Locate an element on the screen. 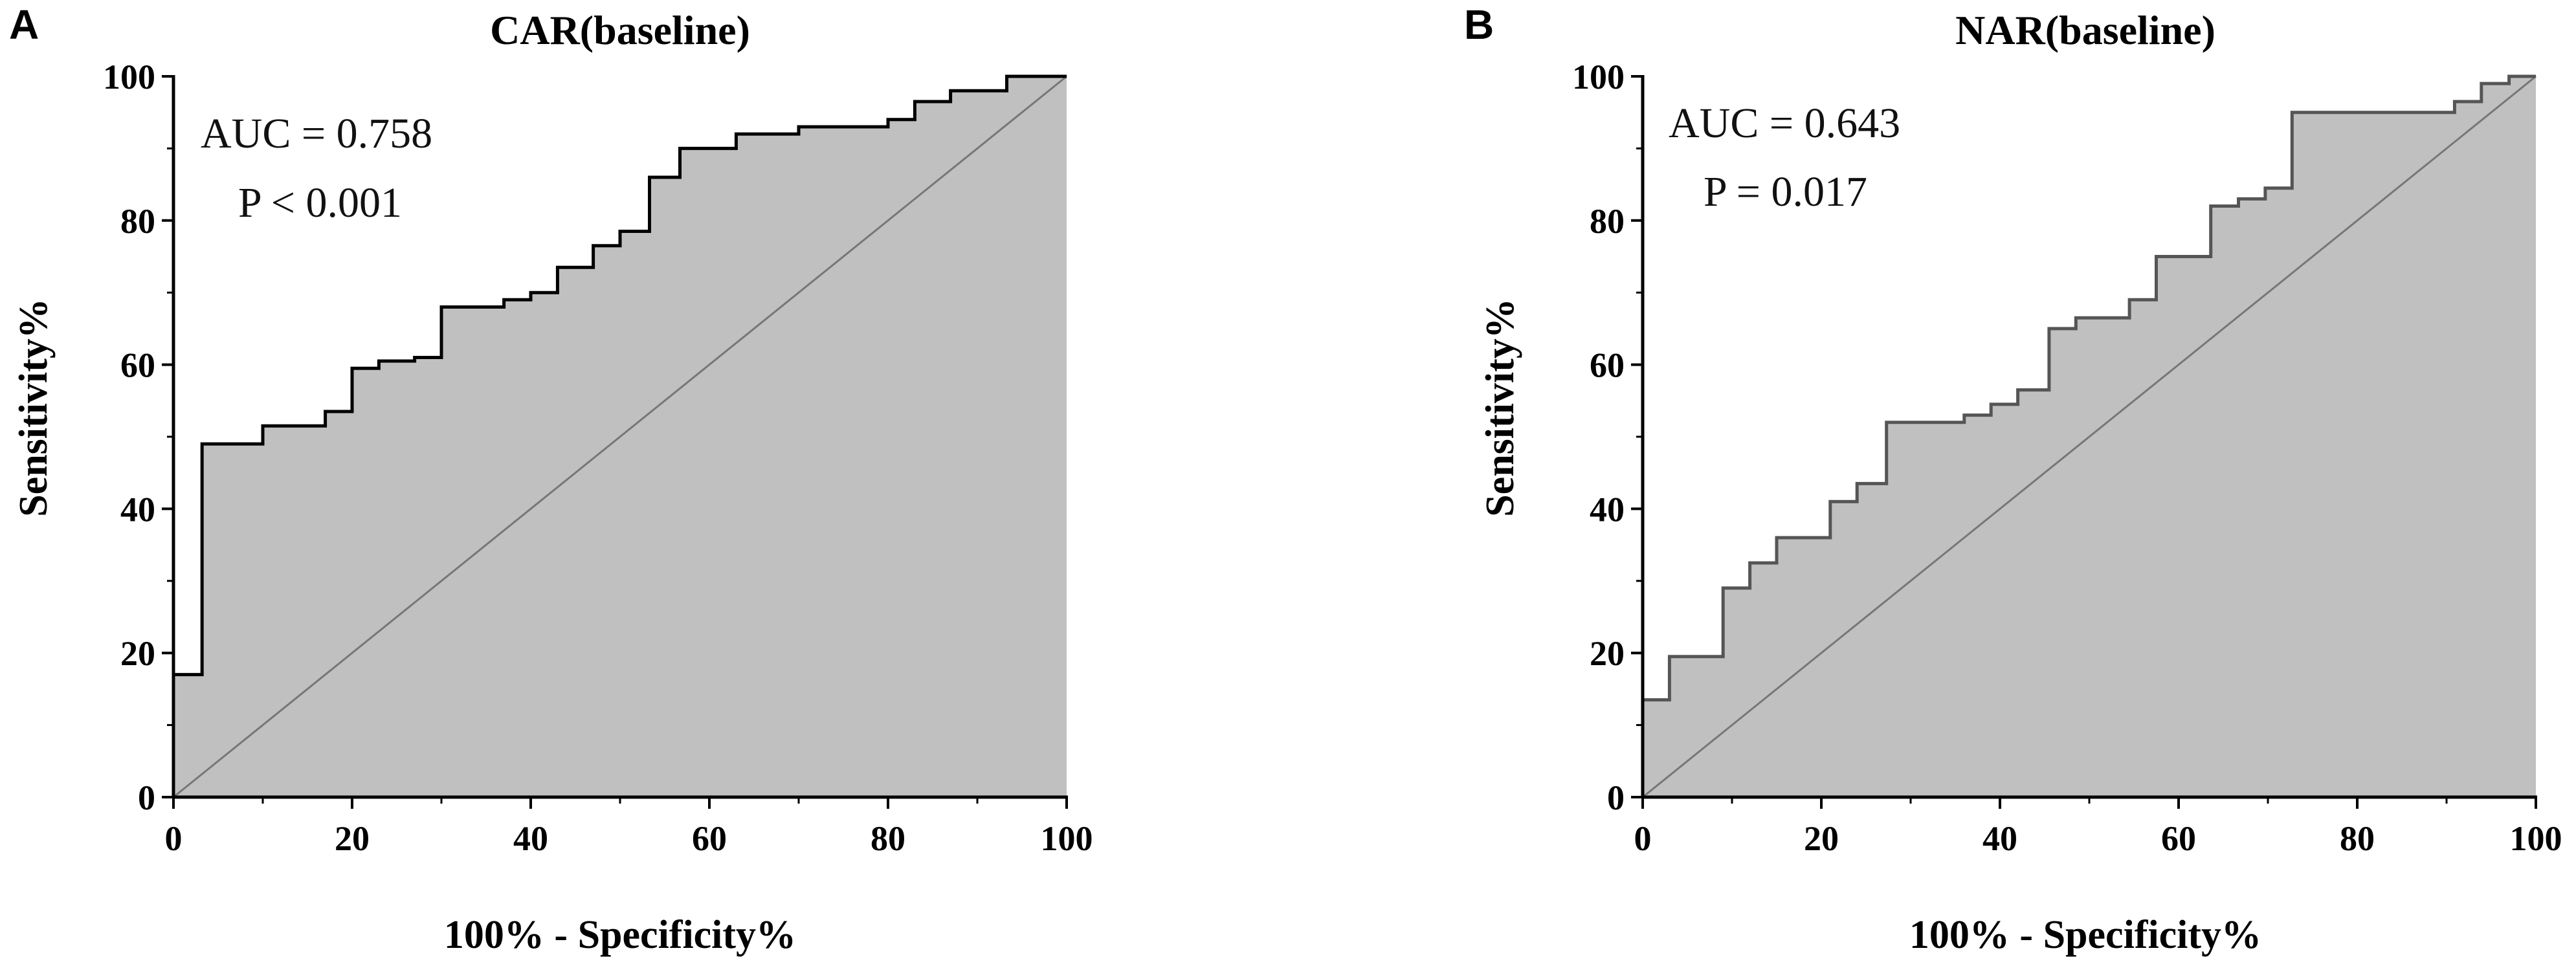 This screenshot has width=2576, height=966. panel-a-letter: A is located at coordinates (24, 24).